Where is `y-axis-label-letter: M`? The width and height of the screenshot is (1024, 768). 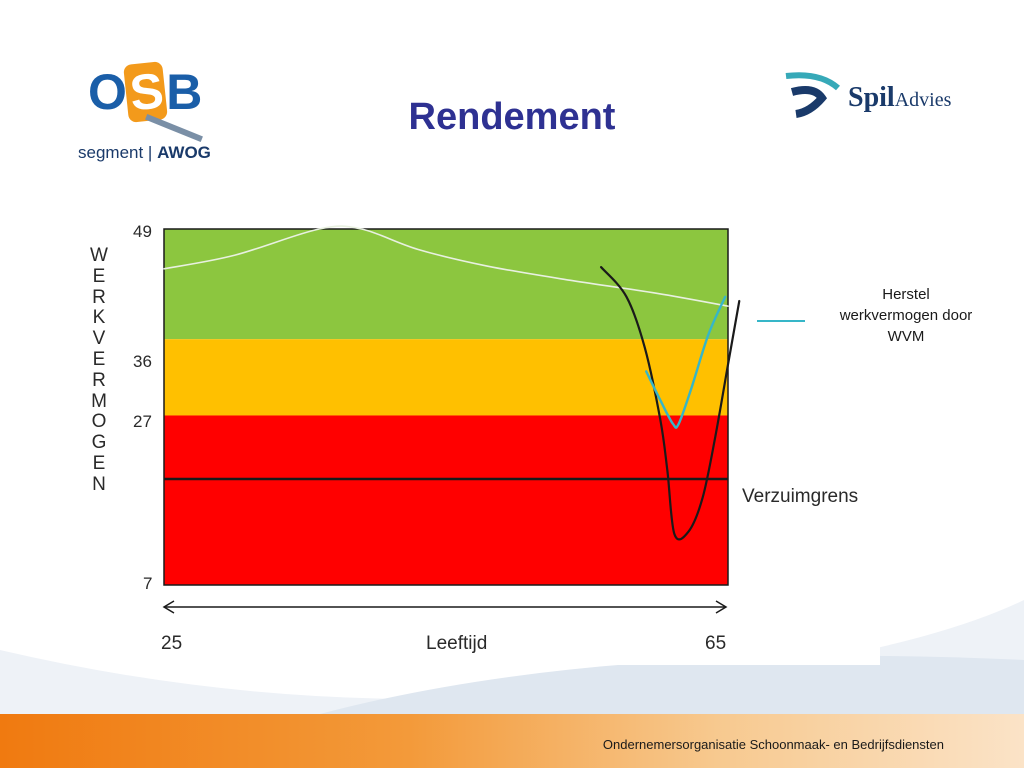 y-axis-label-letter: M is located at coordinates (99, 401).